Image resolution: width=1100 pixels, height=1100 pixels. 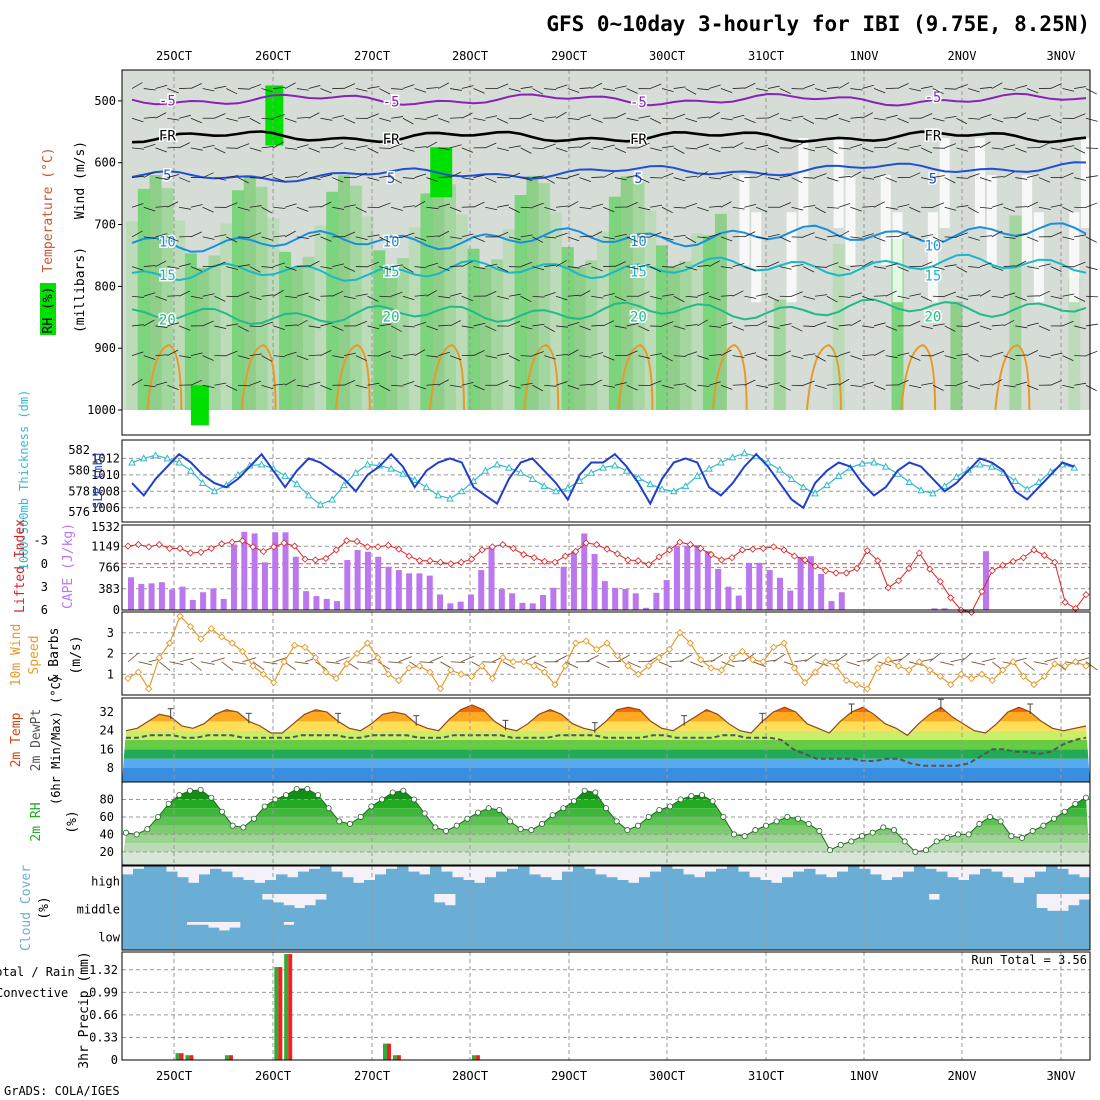 What do you see at coordinates (107, 817) in the screenshot?
I see `rh-tick-label: 60` at bounding box center [107, 817].